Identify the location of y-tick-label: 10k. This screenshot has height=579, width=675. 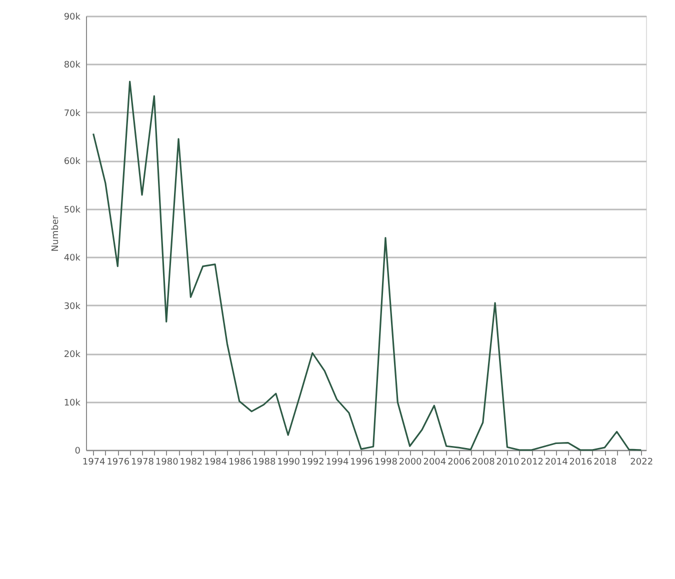
(73, 403).